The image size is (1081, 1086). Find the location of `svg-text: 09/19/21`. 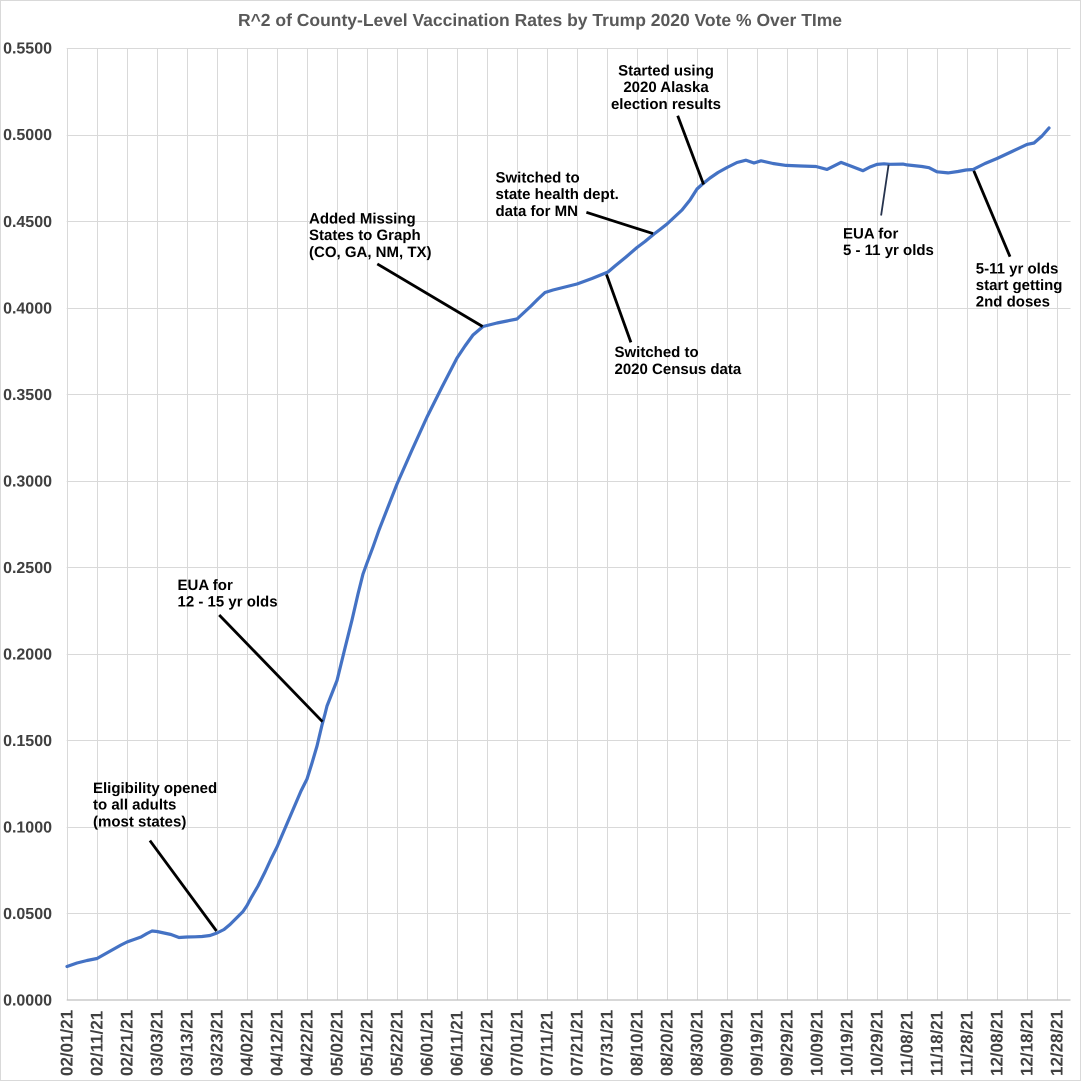

svg-text: 09/19/21 is located at coordinates (757, 1043).